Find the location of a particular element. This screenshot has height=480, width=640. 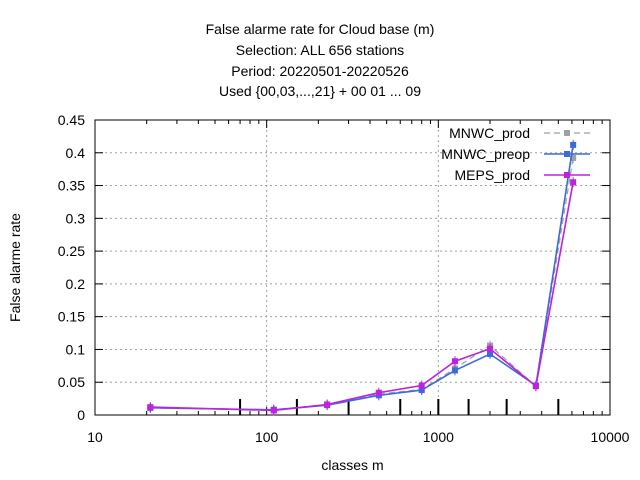

legend-label: MNWC_preop is located at coordinates (485, 154).